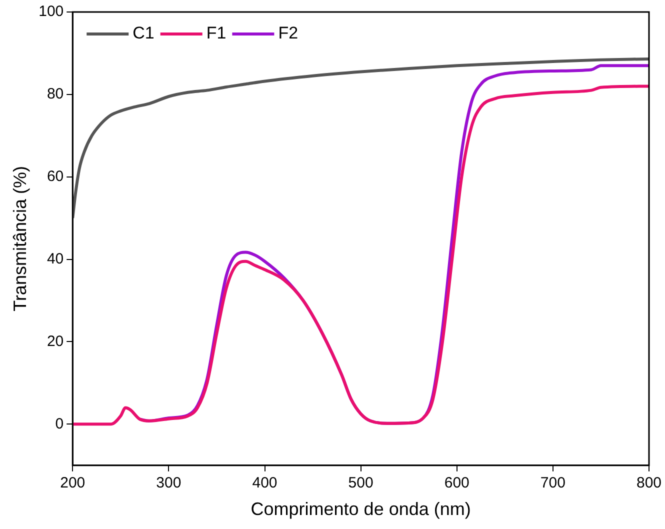  Describe the element at coordinates (360, 509) in the screenshot. I see `x-axis-title: Comprimento de onda (nm)` at that location.